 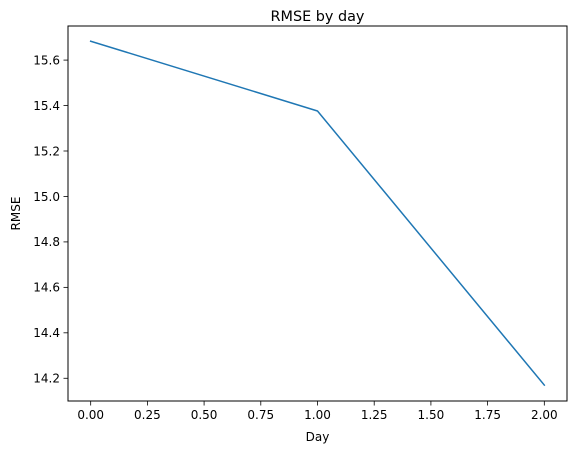 What do you see at coordinates (544, 415) in the screenshot?
I see `x-tick-label: 2.00` at bounding box center [544, 415].